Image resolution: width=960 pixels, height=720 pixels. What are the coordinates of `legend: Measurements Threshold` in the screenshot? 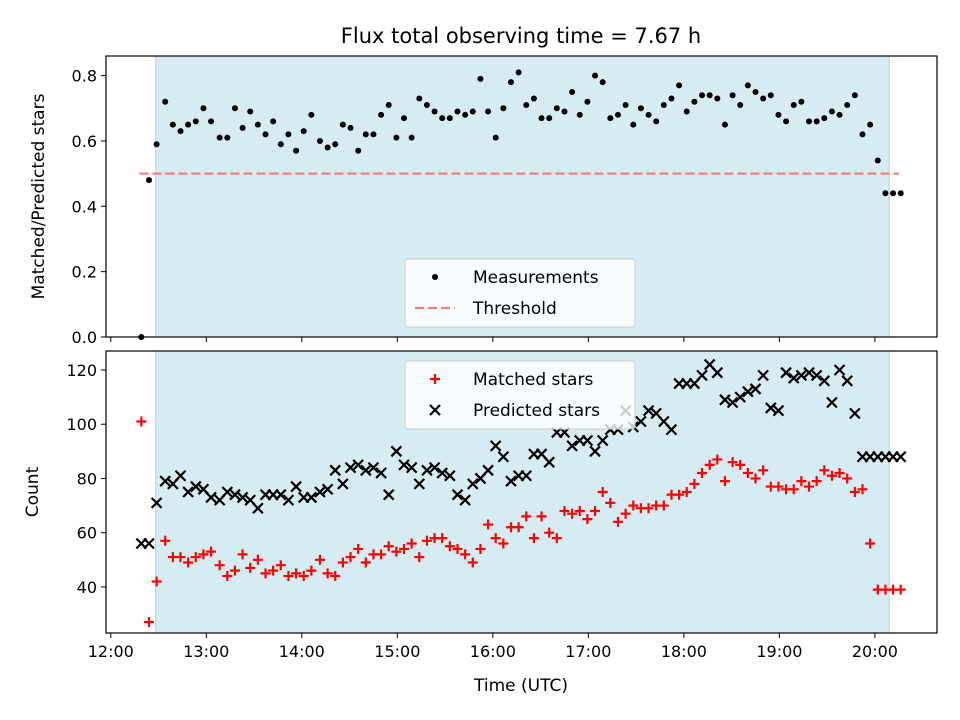 It's located at (520, 293).